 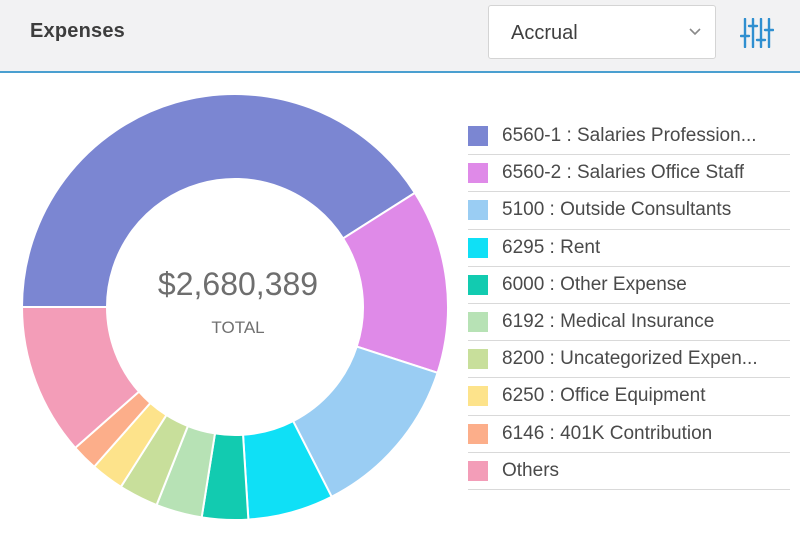 I want to click on legend-item: 5100 : Outside Consultants, so click(x=629, y=211).